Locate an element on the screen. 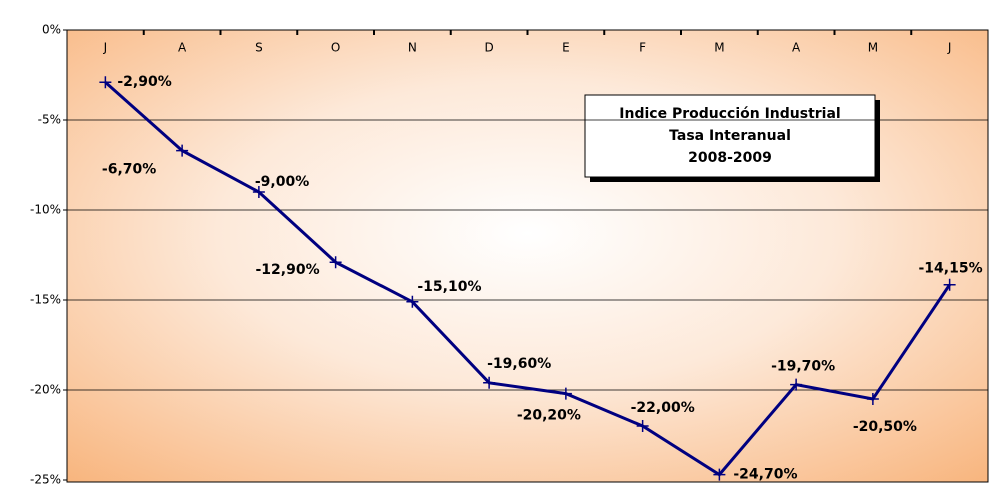  data-label: -20,20% is located at coordinates (549, 416).